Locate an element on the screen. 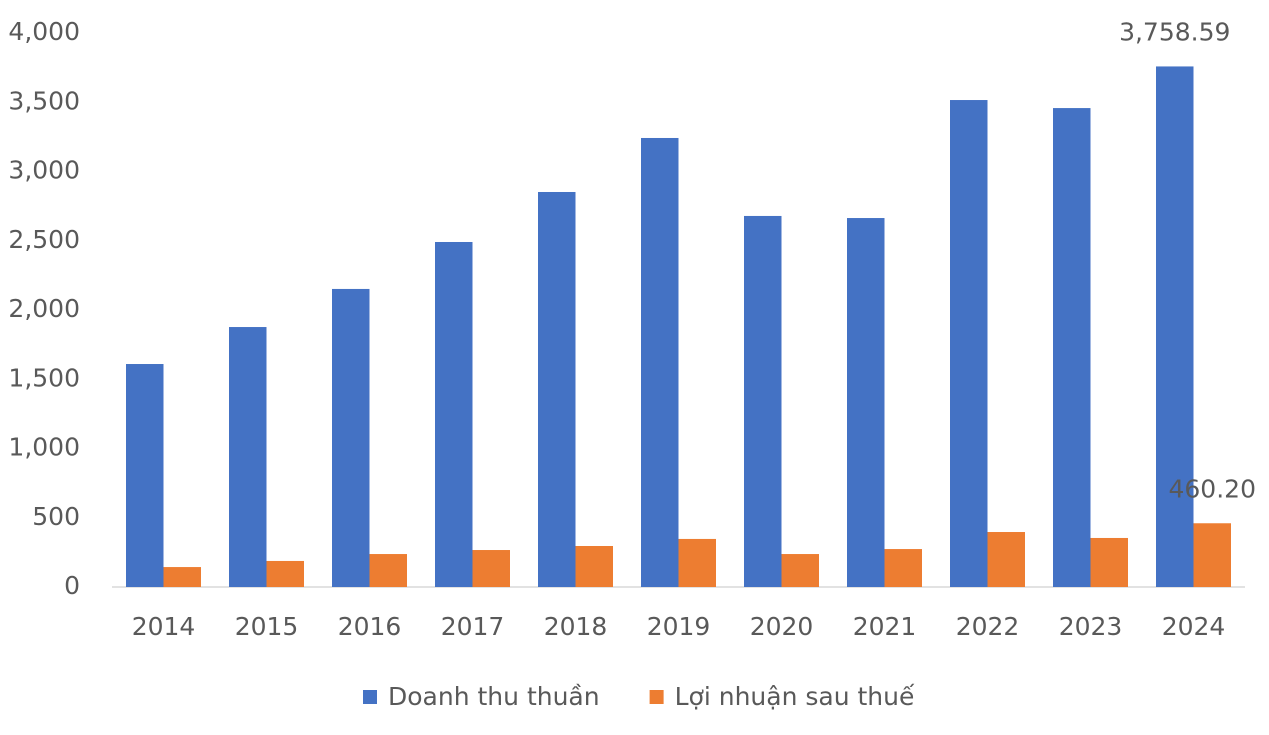 The height and width of the screenshot is (735, 1269). x-tick-label: 2014 is located at coordinates (164, 626).